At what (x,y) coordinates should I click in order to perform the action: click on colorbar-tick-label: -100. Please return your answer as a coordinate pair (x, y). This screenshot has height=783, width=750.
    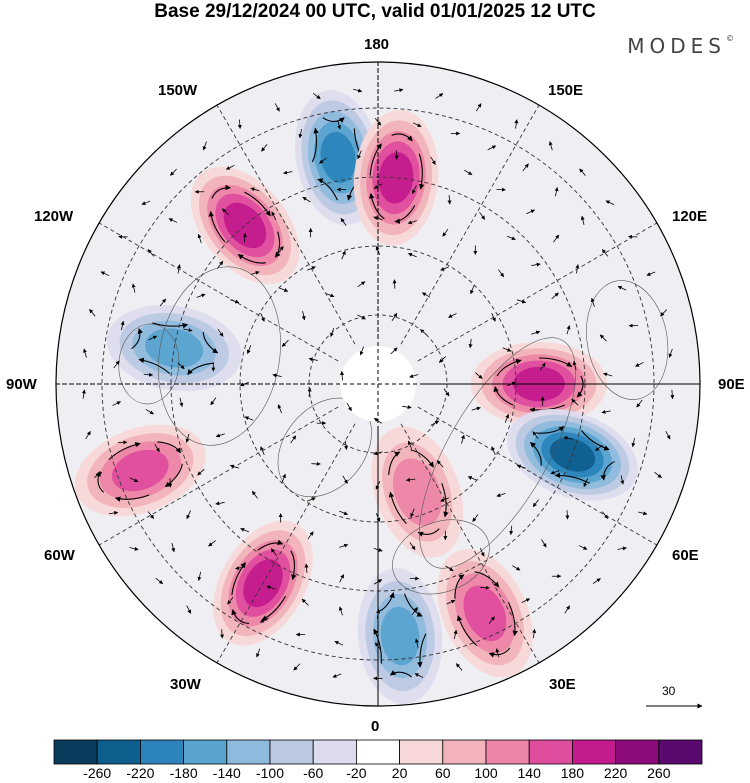
    Looking at the image, I should click on (270, 773).